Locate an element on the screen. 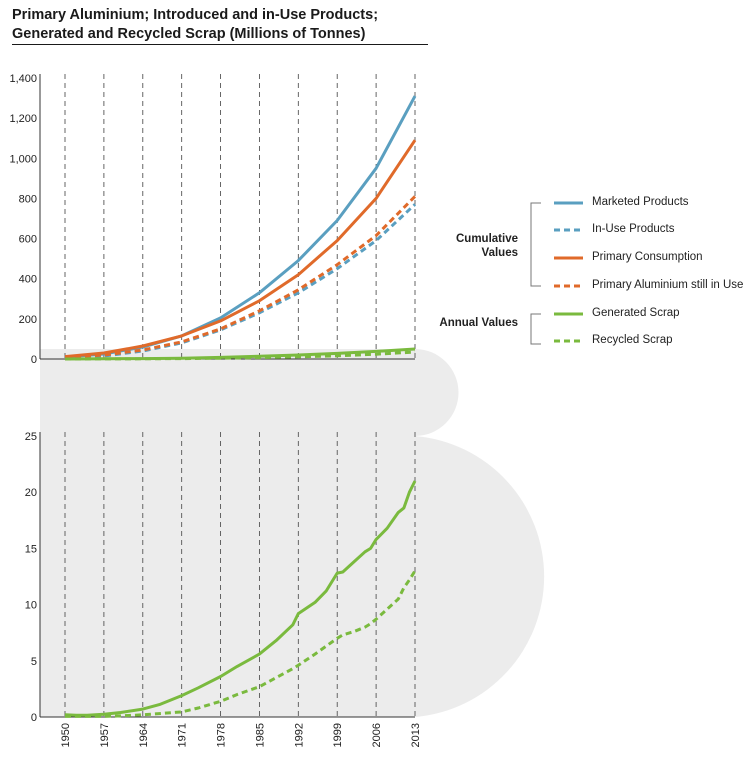  legend-label: Generated Scrap is located at coordinates (636, 313).